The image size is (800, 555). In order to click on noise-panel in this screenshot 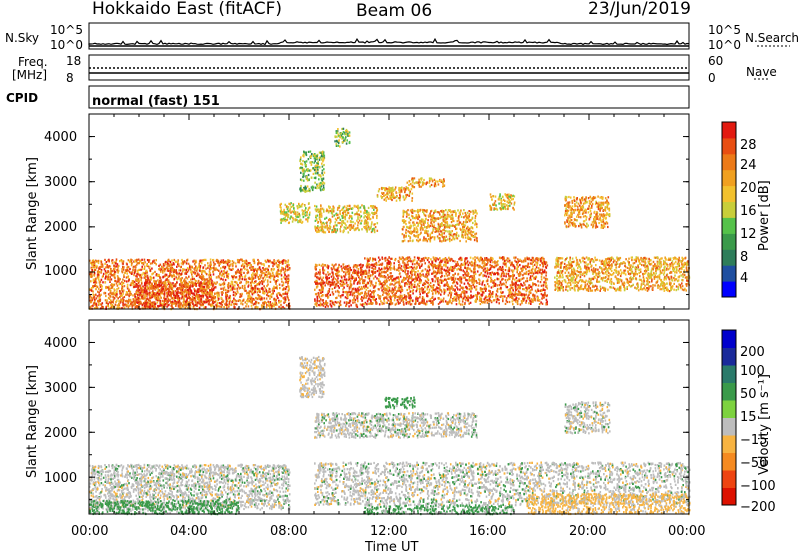, I will do `click(439, 36)`.